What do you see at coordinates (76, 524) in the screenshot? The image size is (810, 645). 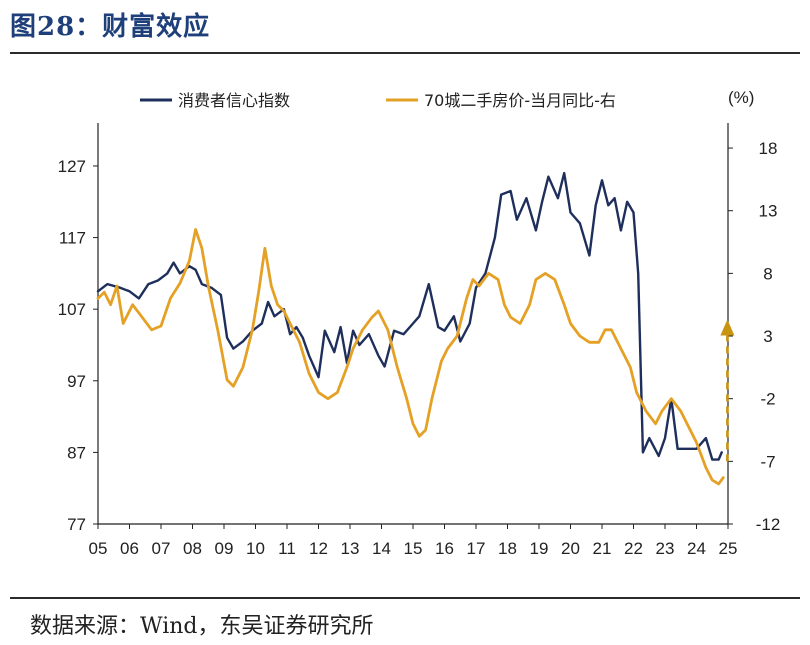 I see `left-tick-label: 77` at bounding box center [76, 524].